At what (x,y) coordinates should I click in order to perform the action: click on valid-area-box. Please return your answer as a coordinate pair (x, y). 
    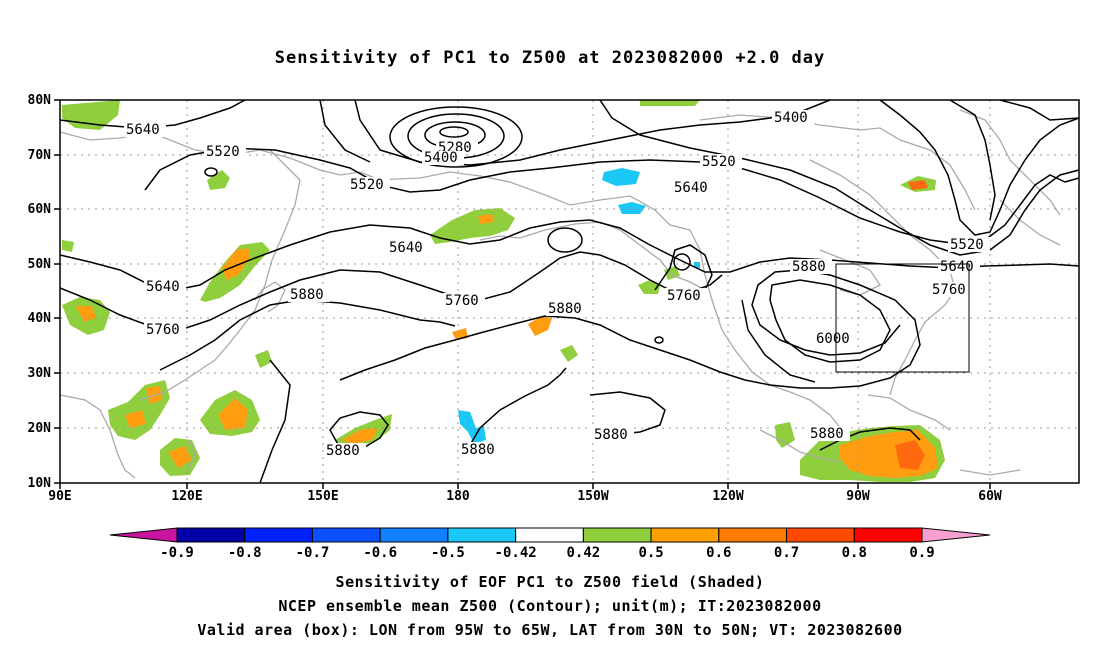
    Looking at the image, I should click on (902, 318).